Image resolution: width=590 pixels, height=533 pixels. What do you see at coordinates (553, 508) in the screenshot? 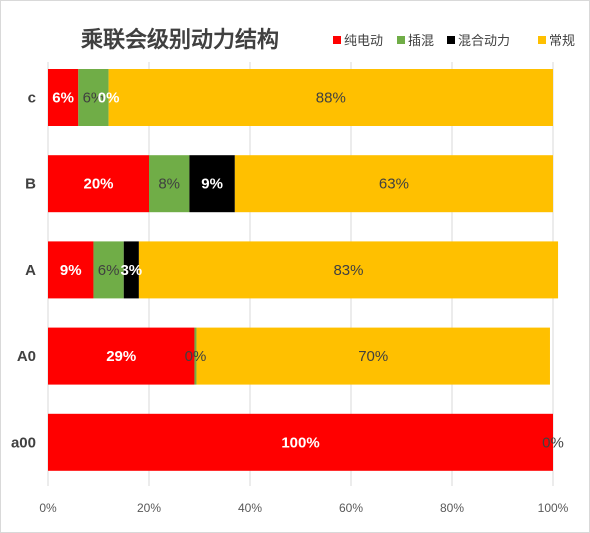
I see `x-tick-label: 100%` at bounding box center [553, 508].